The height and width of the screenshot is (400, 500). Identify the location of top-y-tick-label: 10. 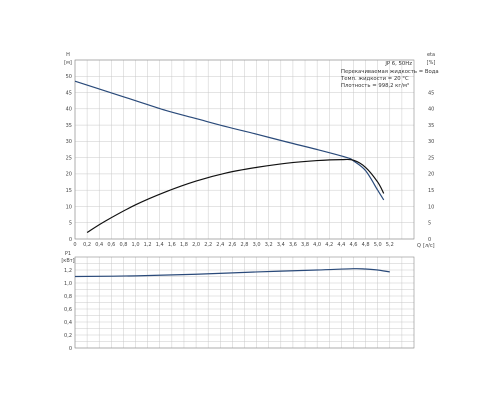
(69, 207).